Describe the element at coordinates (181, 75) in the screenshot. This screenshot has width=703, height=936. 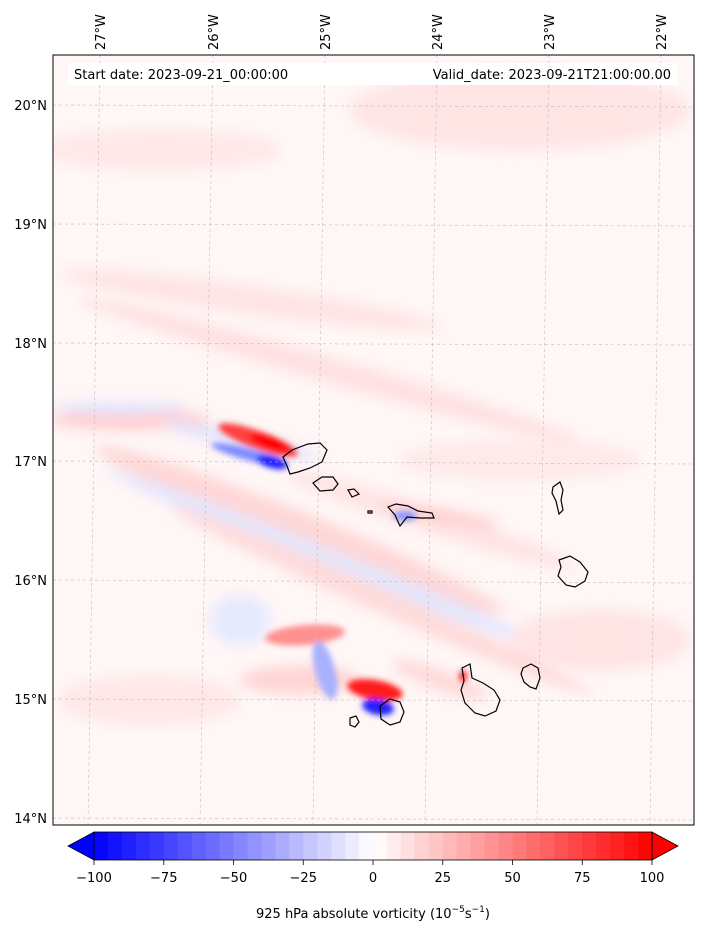
I see `start-date-label: Start date: 2023-09-21_00:00:00` at that location.